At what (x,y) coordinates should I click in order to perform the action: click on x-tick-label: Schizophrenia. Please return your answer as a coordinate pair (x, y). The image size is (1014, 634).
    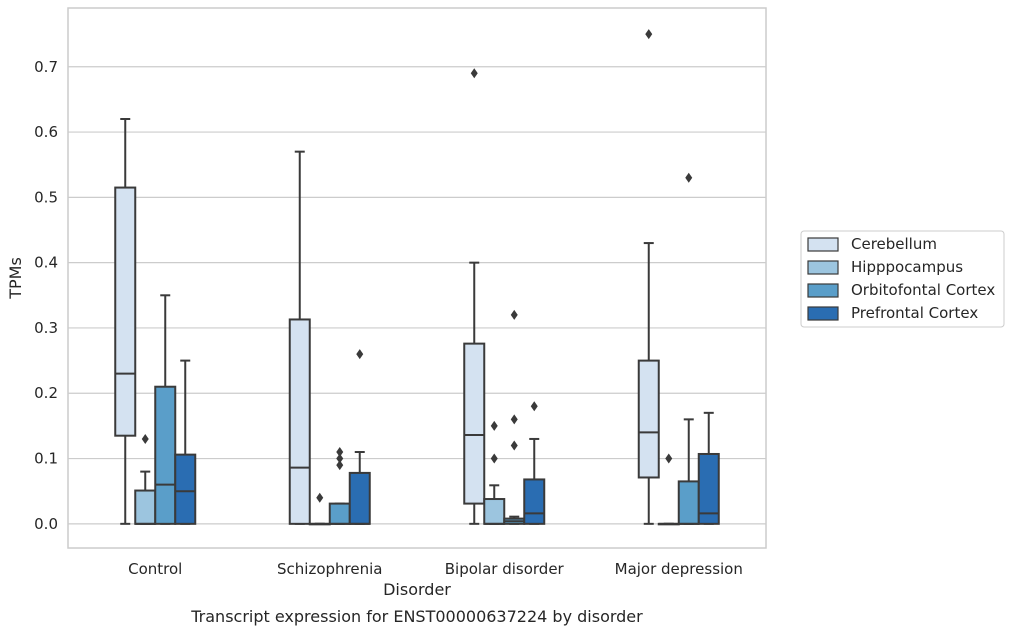
    Looking at the image, I should click on (329, 569).